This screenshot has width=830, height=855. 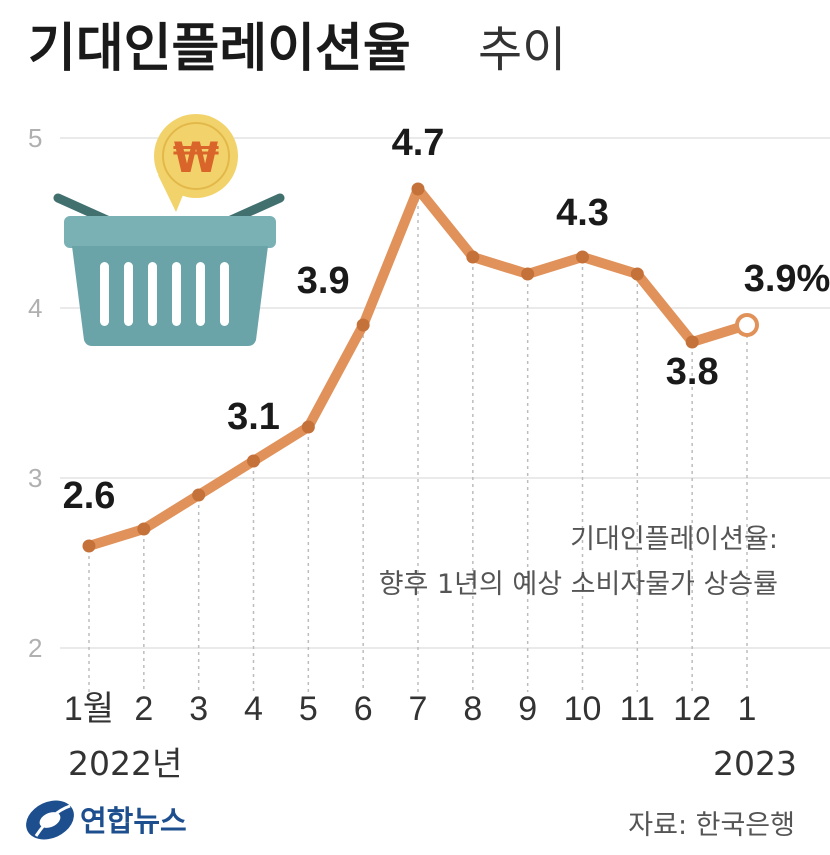 What do you see at coordinates (711, 825) in the screenshot?
I see `source-credit: 자료: 한국은행` at bounding box center [711, 825].